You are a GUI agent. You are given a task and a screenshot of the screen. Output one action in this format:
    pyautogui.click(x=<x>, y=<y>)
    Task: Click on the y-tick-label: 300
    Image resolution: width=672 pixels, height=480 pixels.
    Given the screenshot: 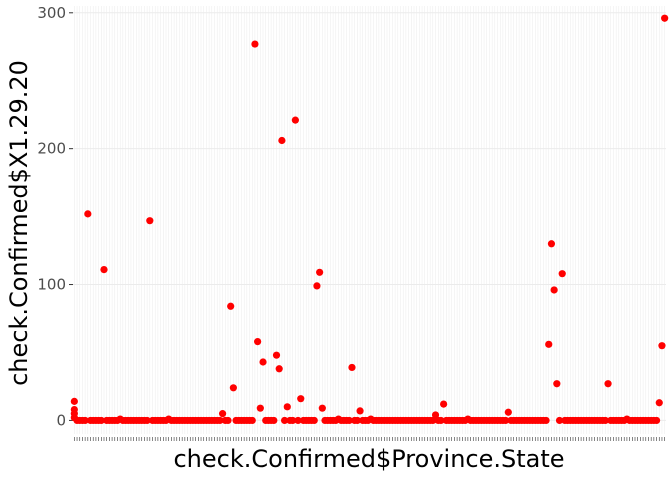 What is the action you would take?
    pyautogui.click(x=51, y=13)
    